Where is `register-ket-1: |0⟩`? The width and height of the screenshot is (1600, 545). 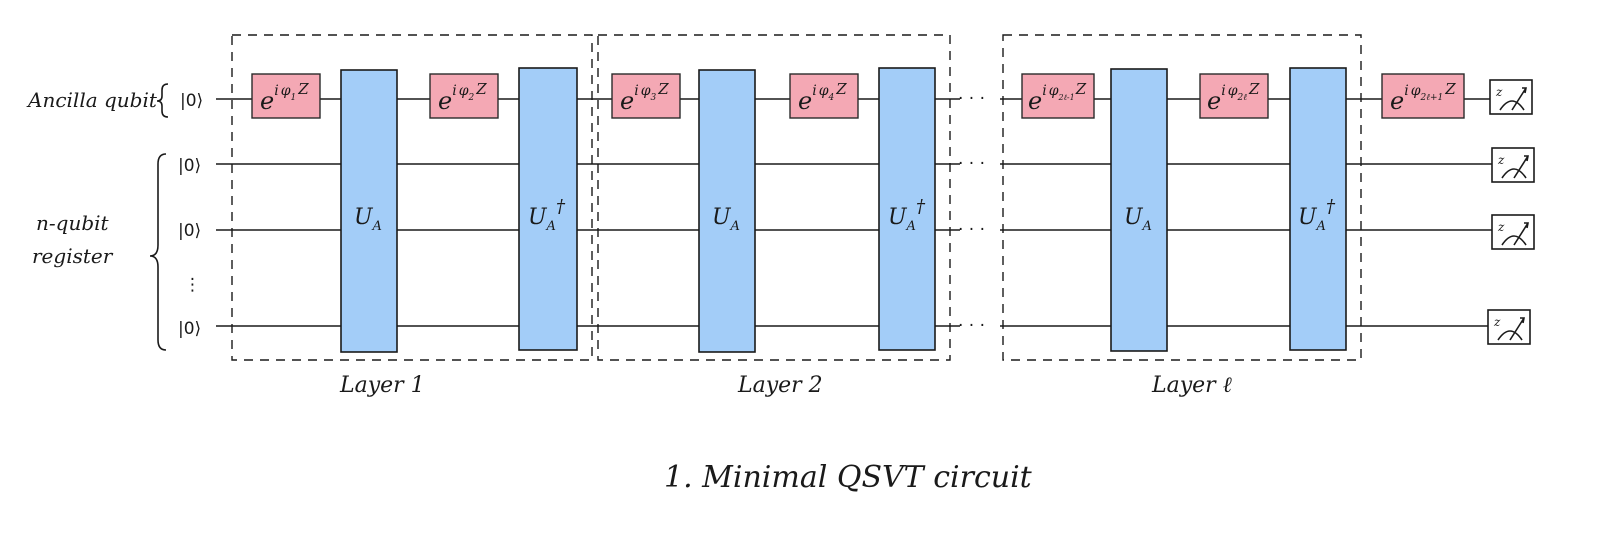
register-ket-1: |0⟩ is located at coordinates (189, 166).